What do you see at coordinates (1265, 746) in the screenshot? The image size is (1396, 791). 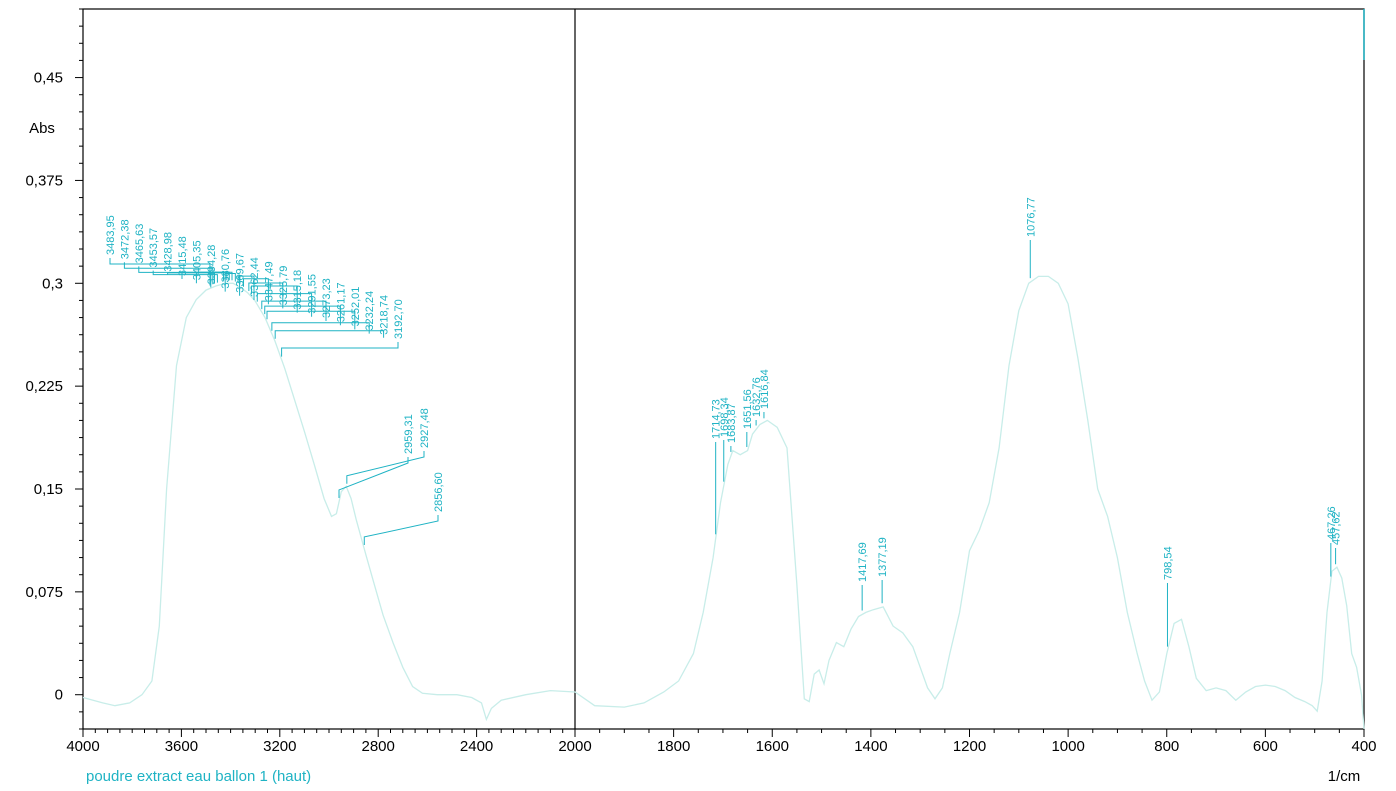 I see `x-tick-label: 600` at bounding box center [1265, 746].